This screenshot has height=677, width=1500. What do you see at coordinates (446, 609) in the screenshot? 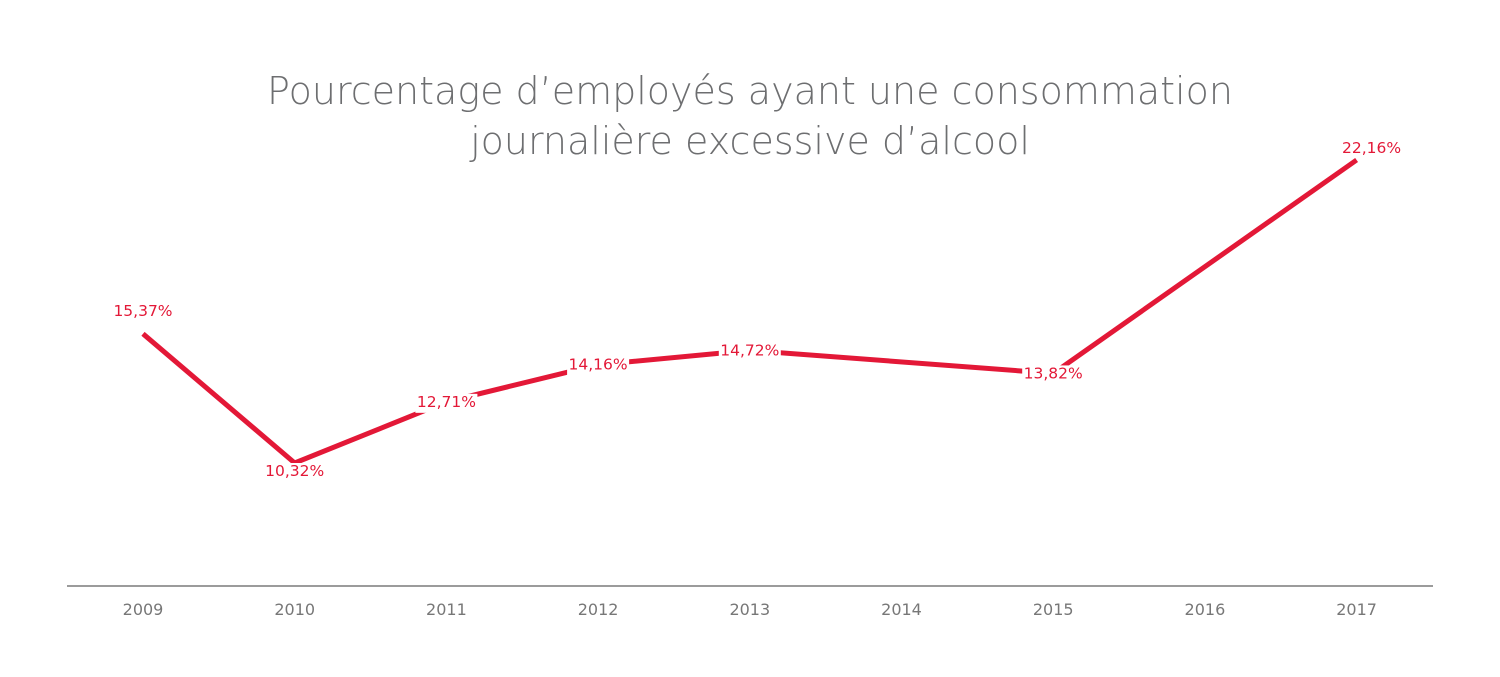
I see `x-tick-label: 2011` at bounding box center [446, 609].